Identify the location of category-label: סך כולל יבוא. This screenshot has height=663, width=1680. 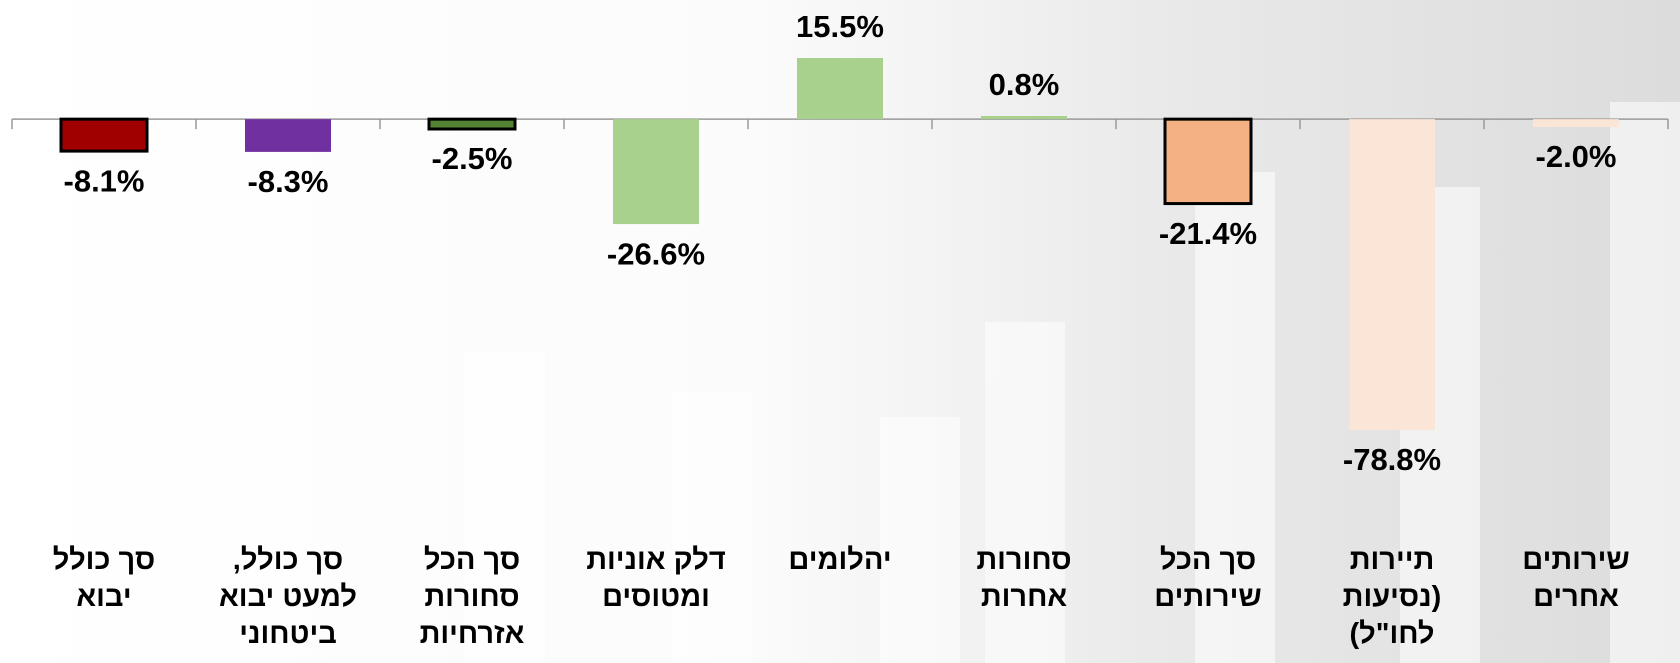
(104, 578).